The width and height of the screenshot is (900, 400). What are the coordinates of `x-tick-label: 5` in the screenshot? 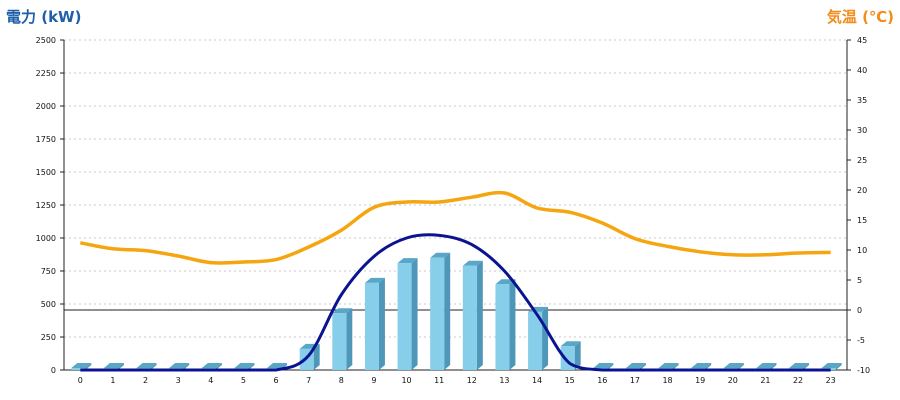 It's located at (243, 380).